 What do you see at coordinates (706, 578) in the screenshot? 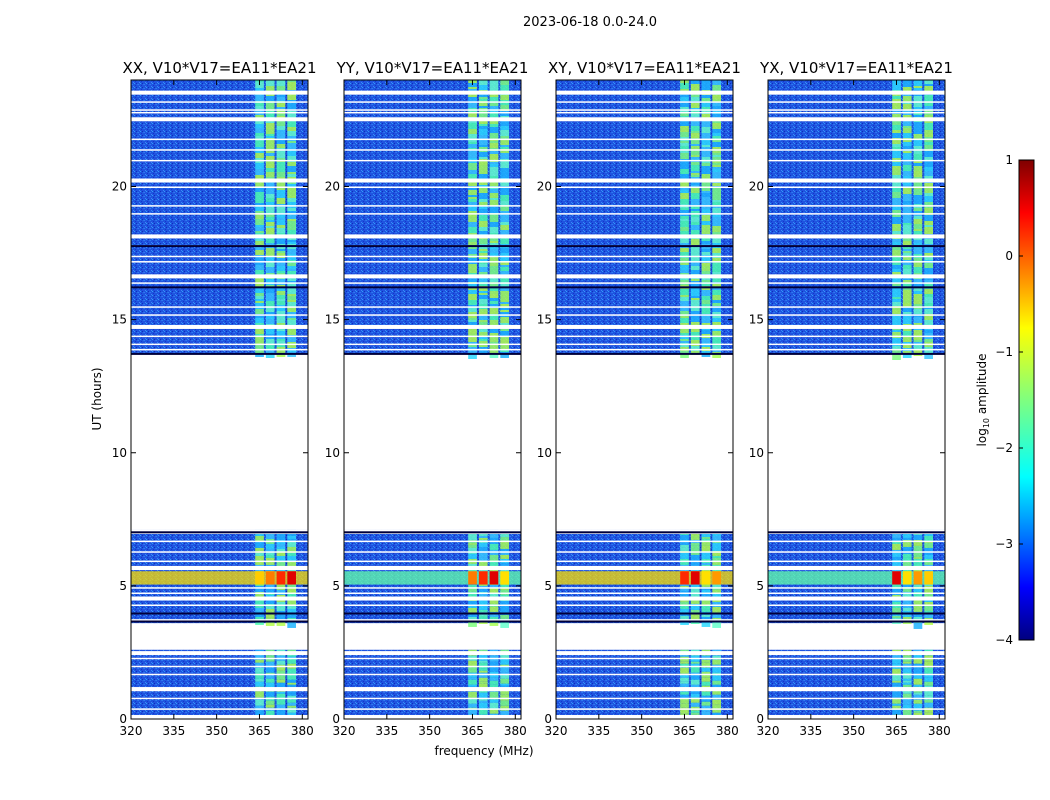
I see `rfi-cell` at bounding box center [706, 578].